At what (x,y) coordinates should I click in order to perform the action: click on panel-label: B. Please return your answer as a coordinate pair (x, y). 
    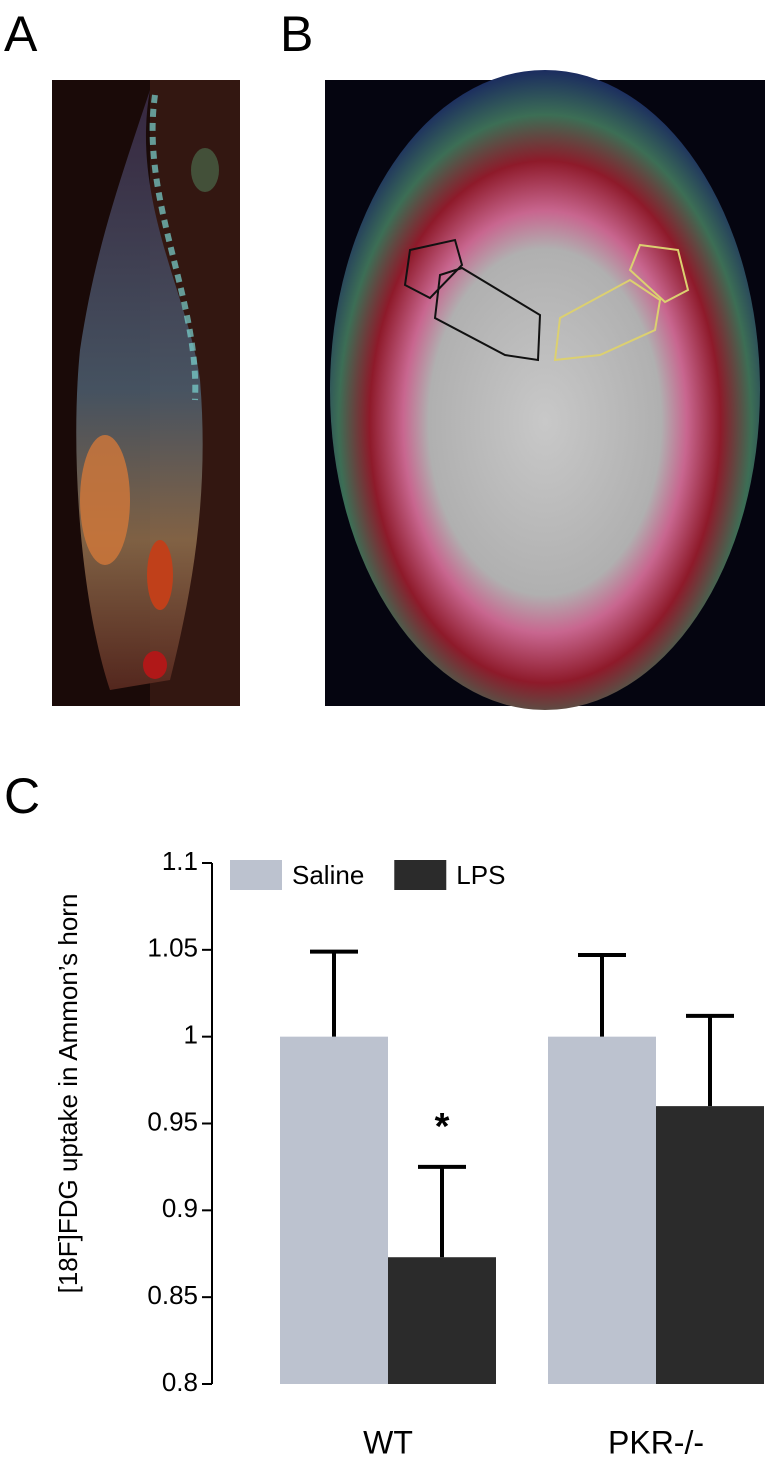
    Looking at the image, I should click on (296, 34).